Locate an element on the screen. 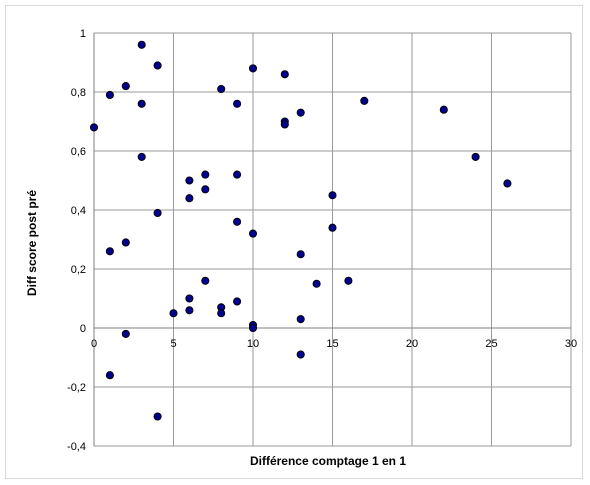  y-tick-label: 0,6 is located at coordinates (78, 152).